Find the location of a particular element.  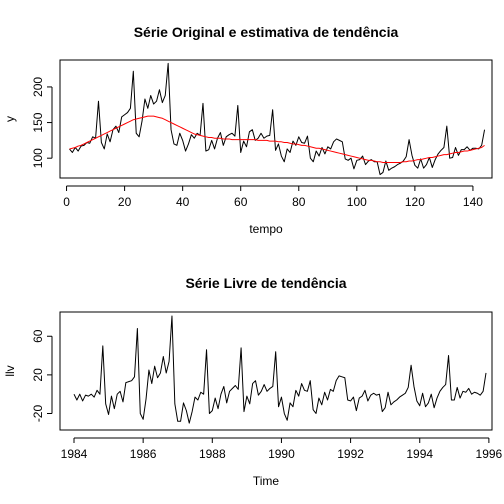

chart-bottom-x-tick-label: 1990 is located at coordinates (281, 454).